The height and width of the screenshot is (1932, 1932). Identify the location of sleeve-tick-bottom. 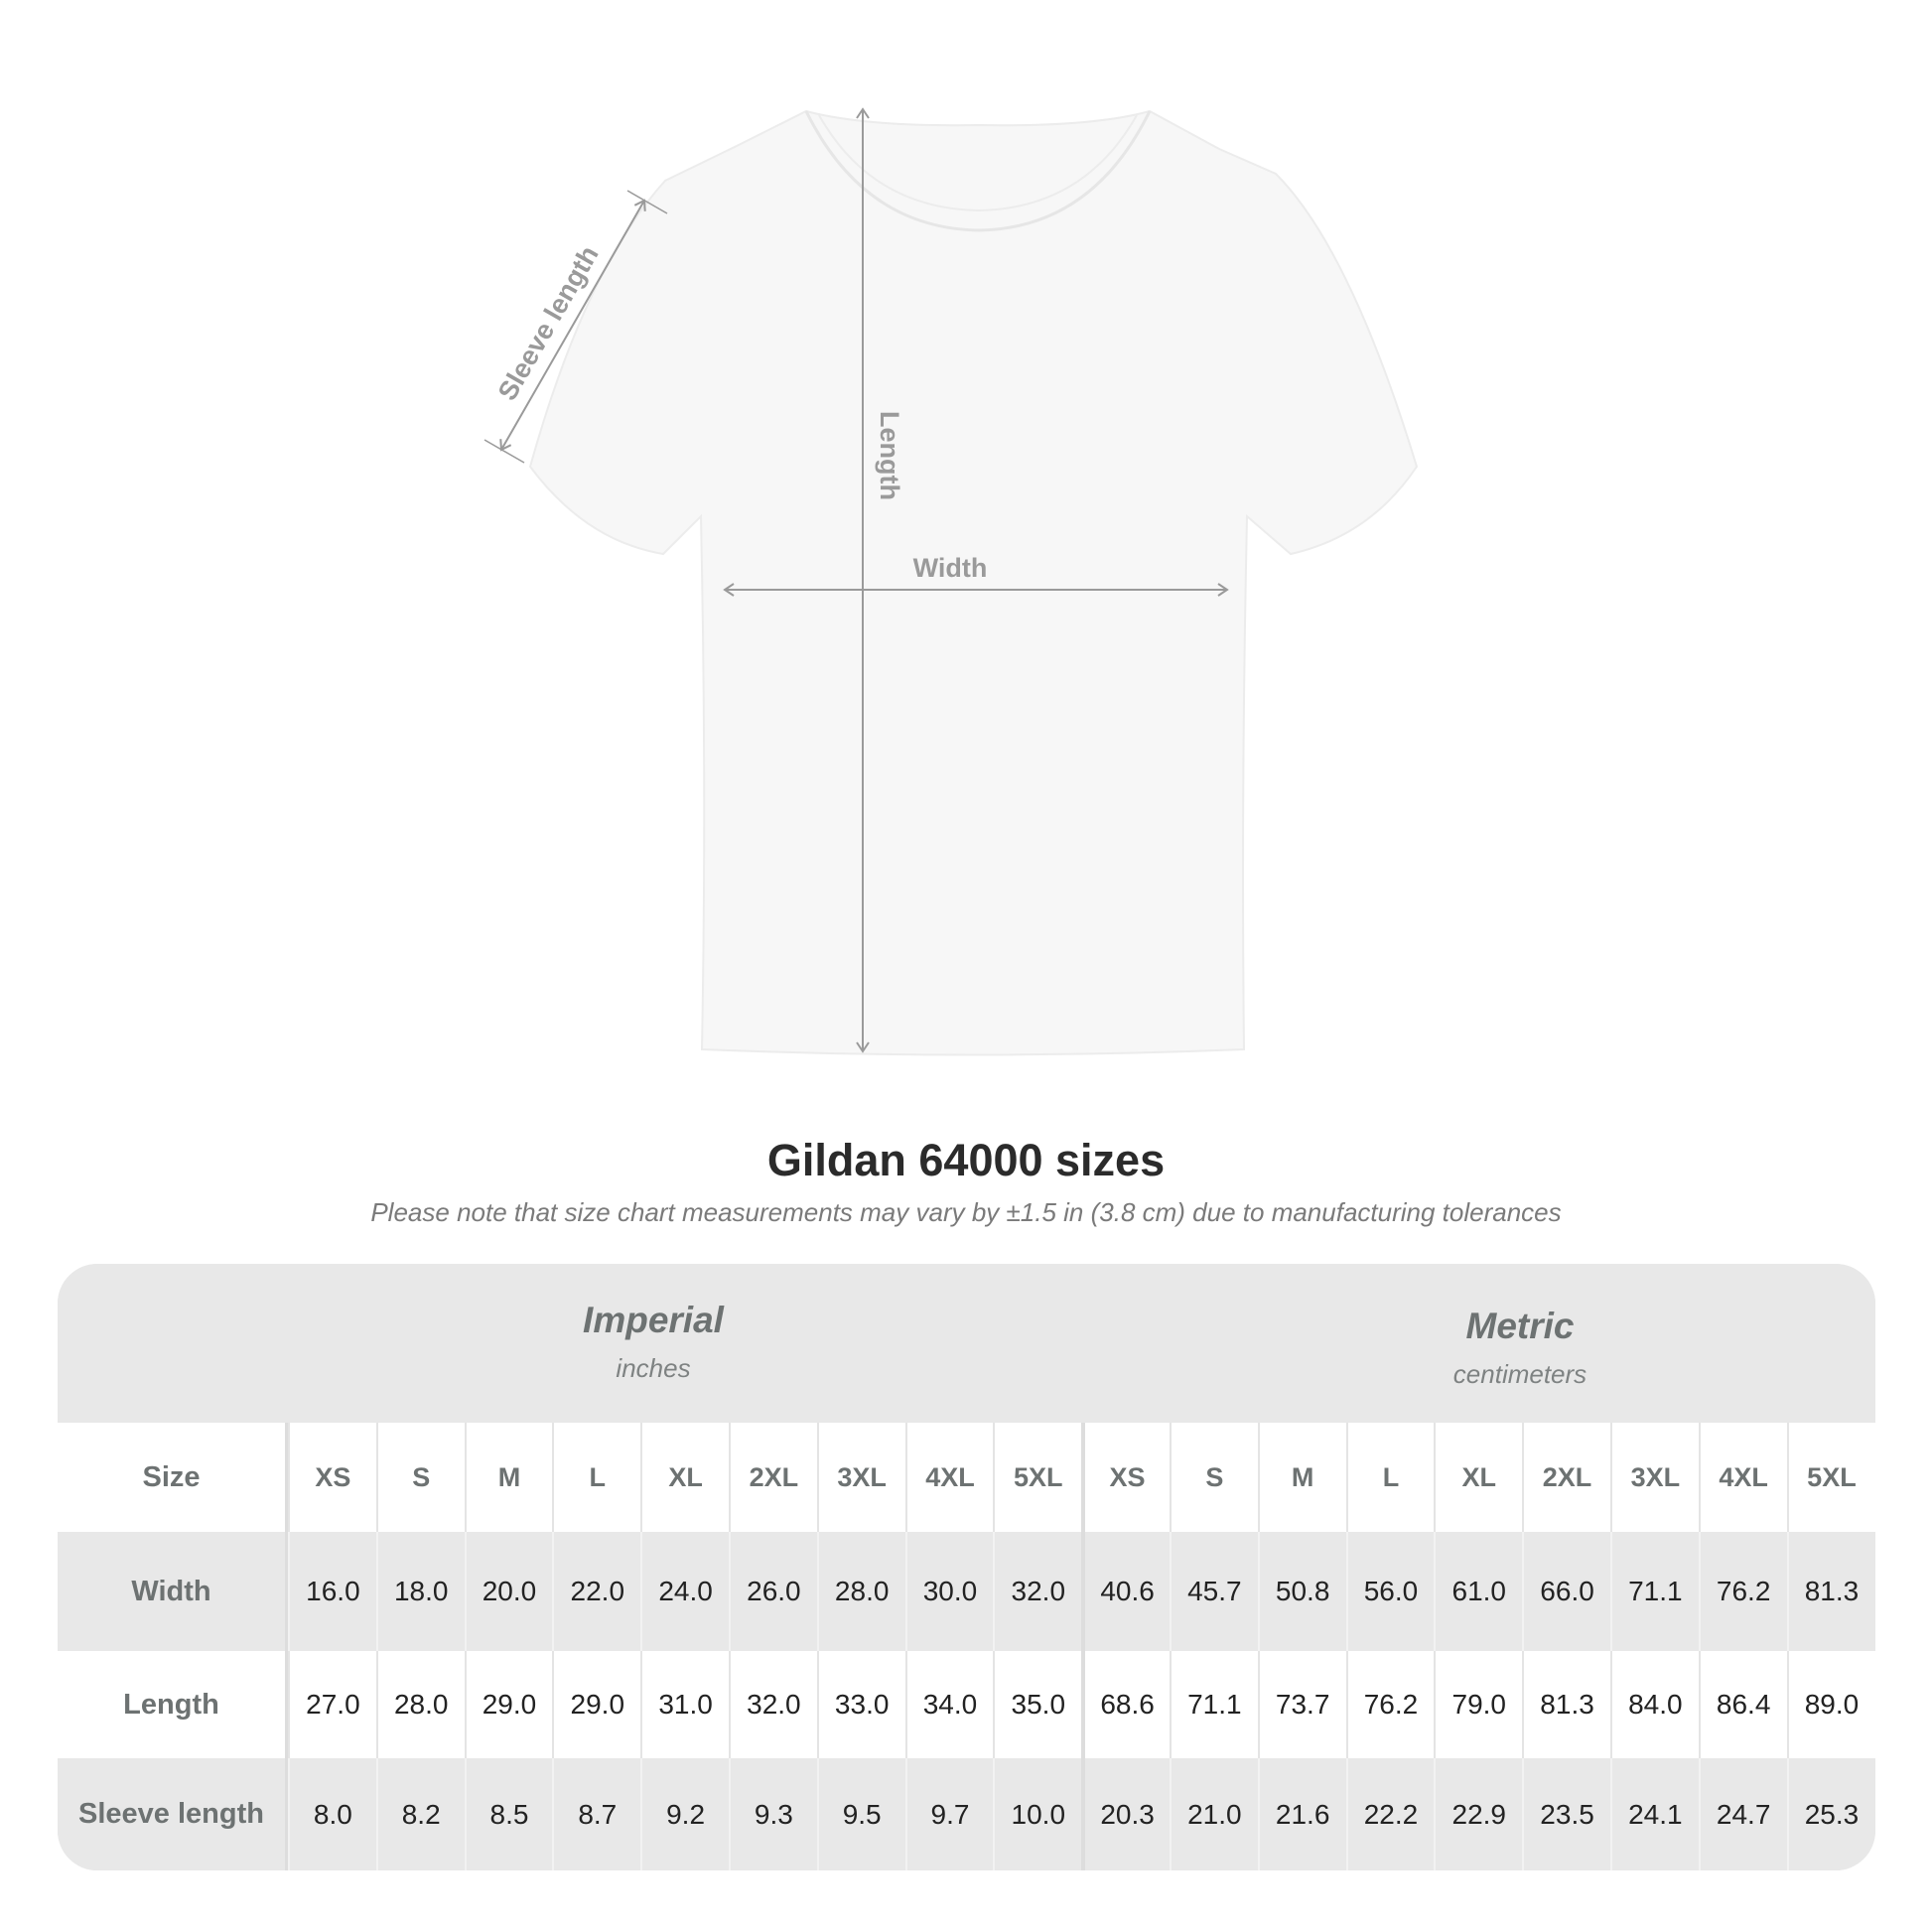
(504, 452).